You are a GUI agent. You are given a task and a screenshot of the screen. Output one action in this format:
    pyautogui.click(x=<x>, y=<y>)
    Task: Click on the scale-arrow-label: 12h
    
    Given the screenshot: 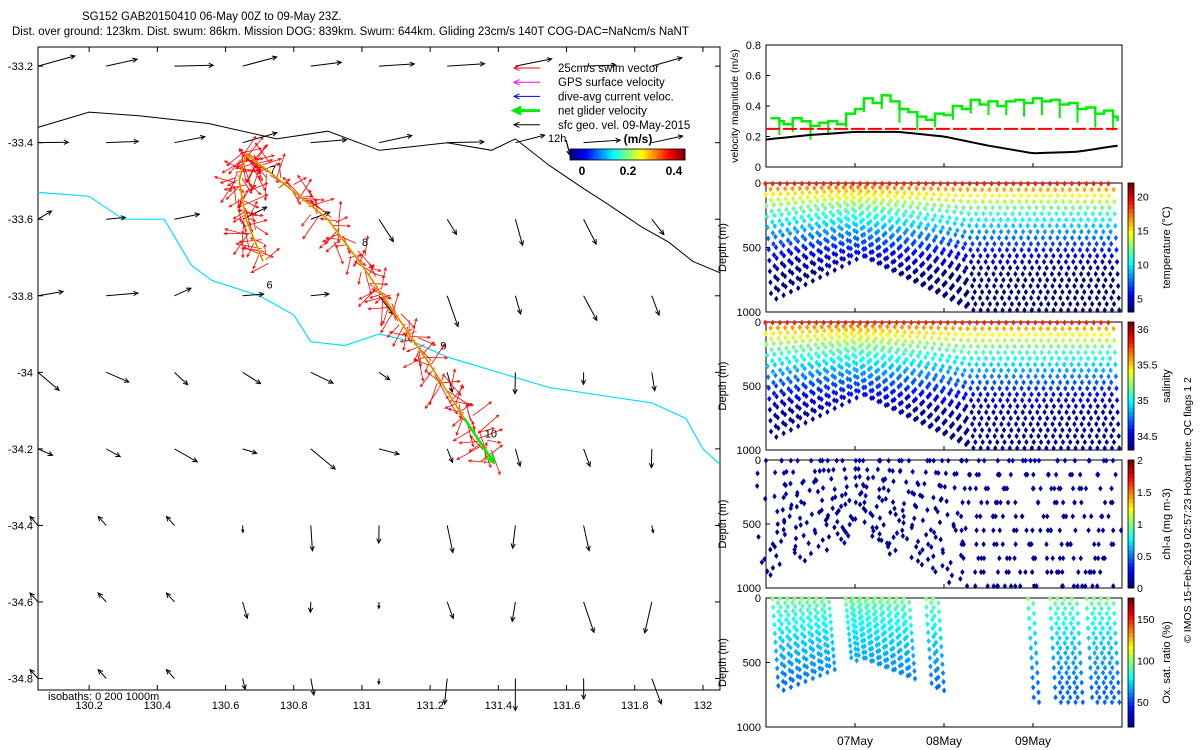 What is the action you would take?
    pyautogui.click(x=557, y=139)
    